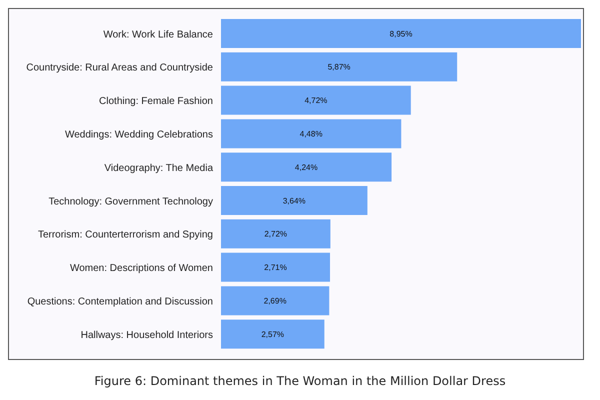 The width and height of the screenshot is (600, 400). I want to click on data-label: 8,95%, so click(401, 33).